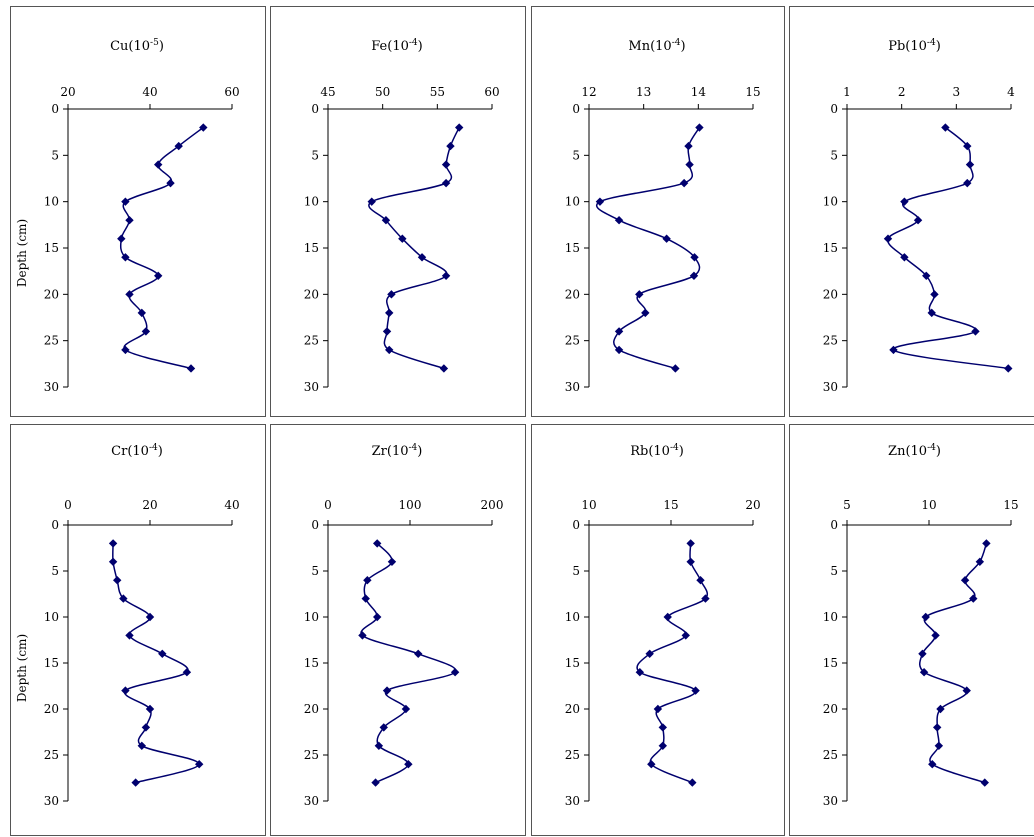 Image resolution: width=1034 pixels, height=837 pixels. What do you see at coordinates (149, 92) in the screenshot?
I see `x-tick-label: 40` at bounding box center [149, 92].